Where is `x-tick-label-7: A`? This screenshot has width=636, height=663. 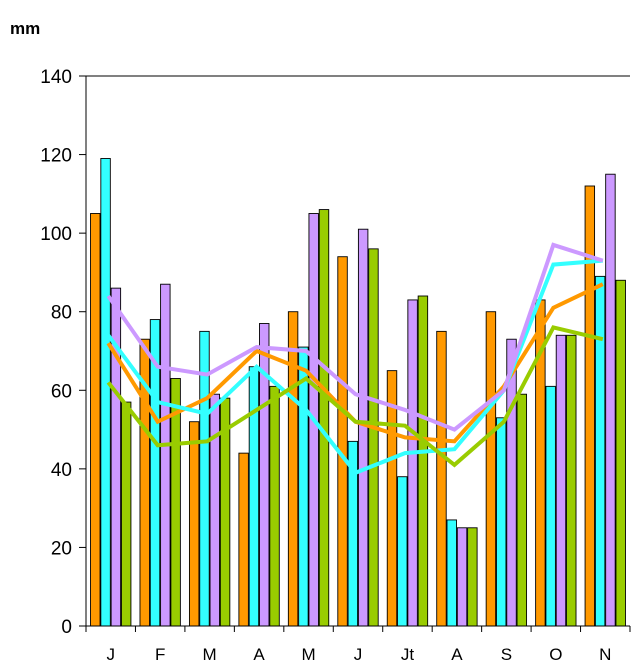 x-tick-label-7: A is located at coordinates (457, 654).